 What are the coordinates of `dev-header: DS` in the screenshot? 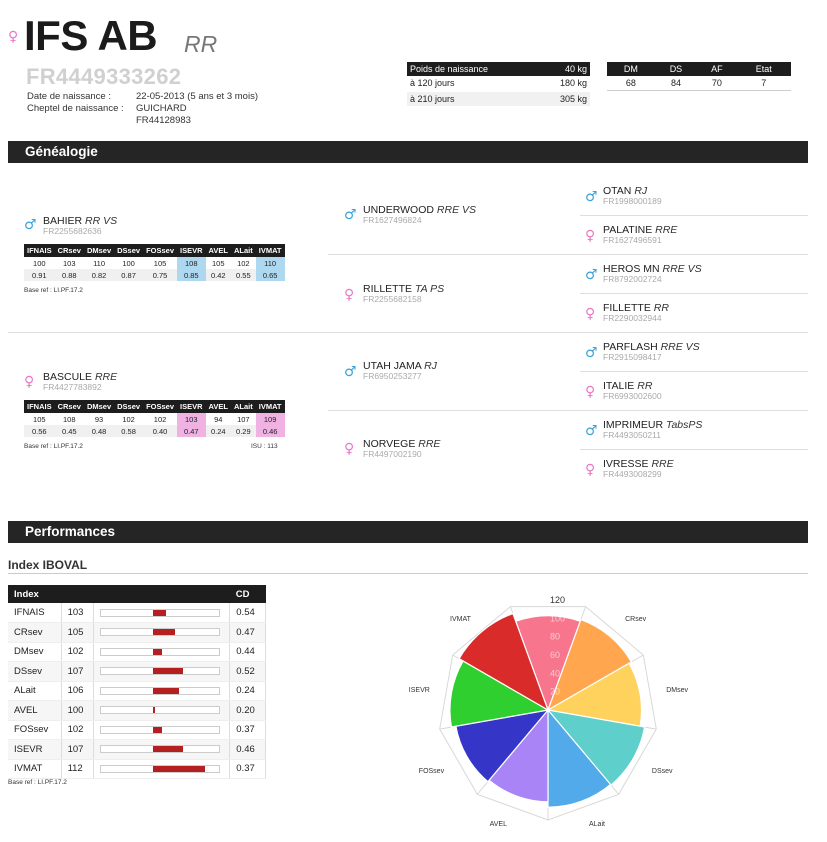 It's located at (676, 69).